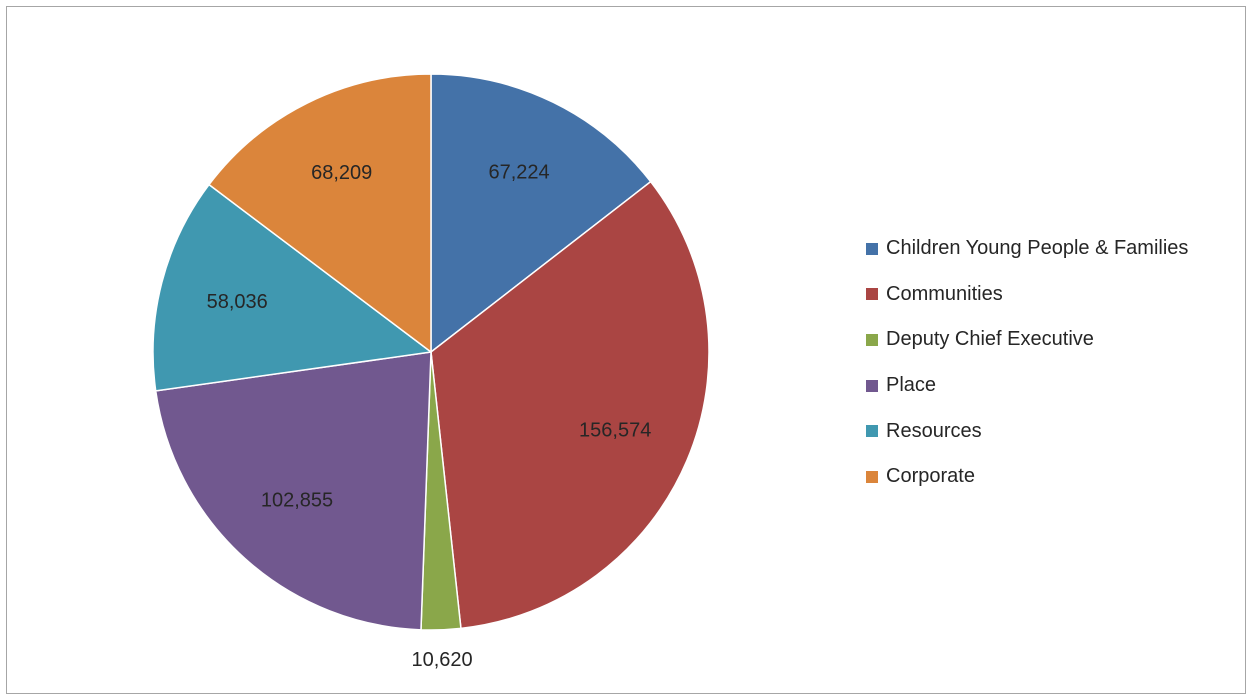  Describe the element at coordinates (442, 660) in the screenshot. I see `data-label-2: 10,620` at that location.